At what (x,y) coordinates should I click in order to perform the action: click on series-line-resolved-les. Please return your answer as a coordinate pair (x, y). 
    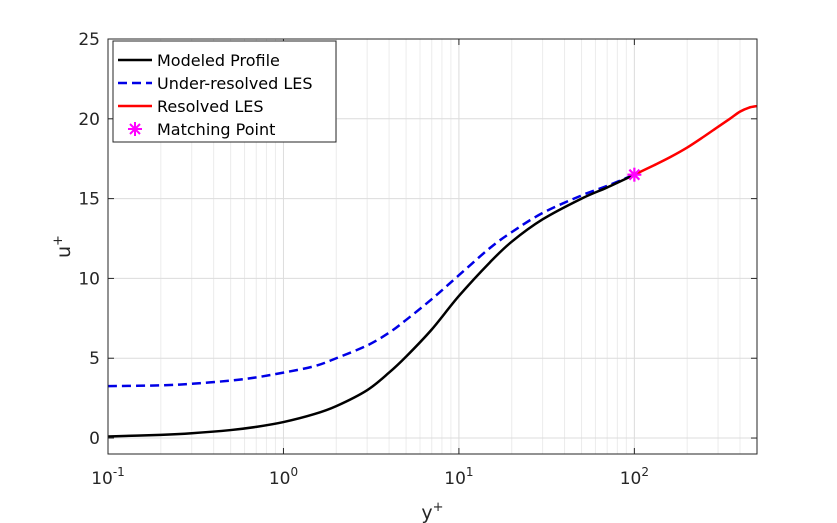
    Looking at the image, I should click on (695, 140).